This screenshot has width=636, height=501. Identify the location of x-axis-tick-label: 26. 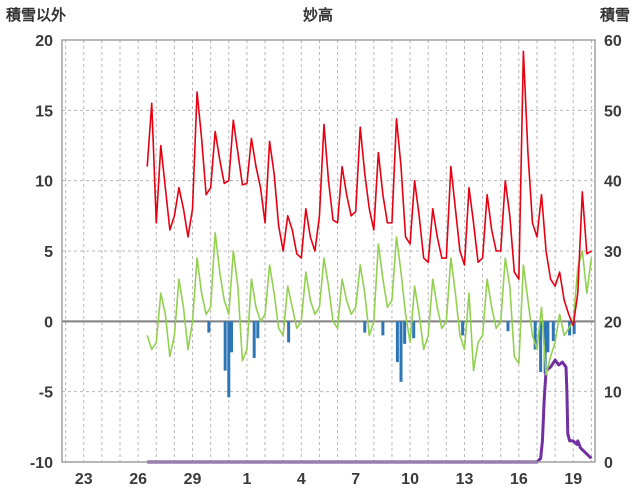
(138, 479).